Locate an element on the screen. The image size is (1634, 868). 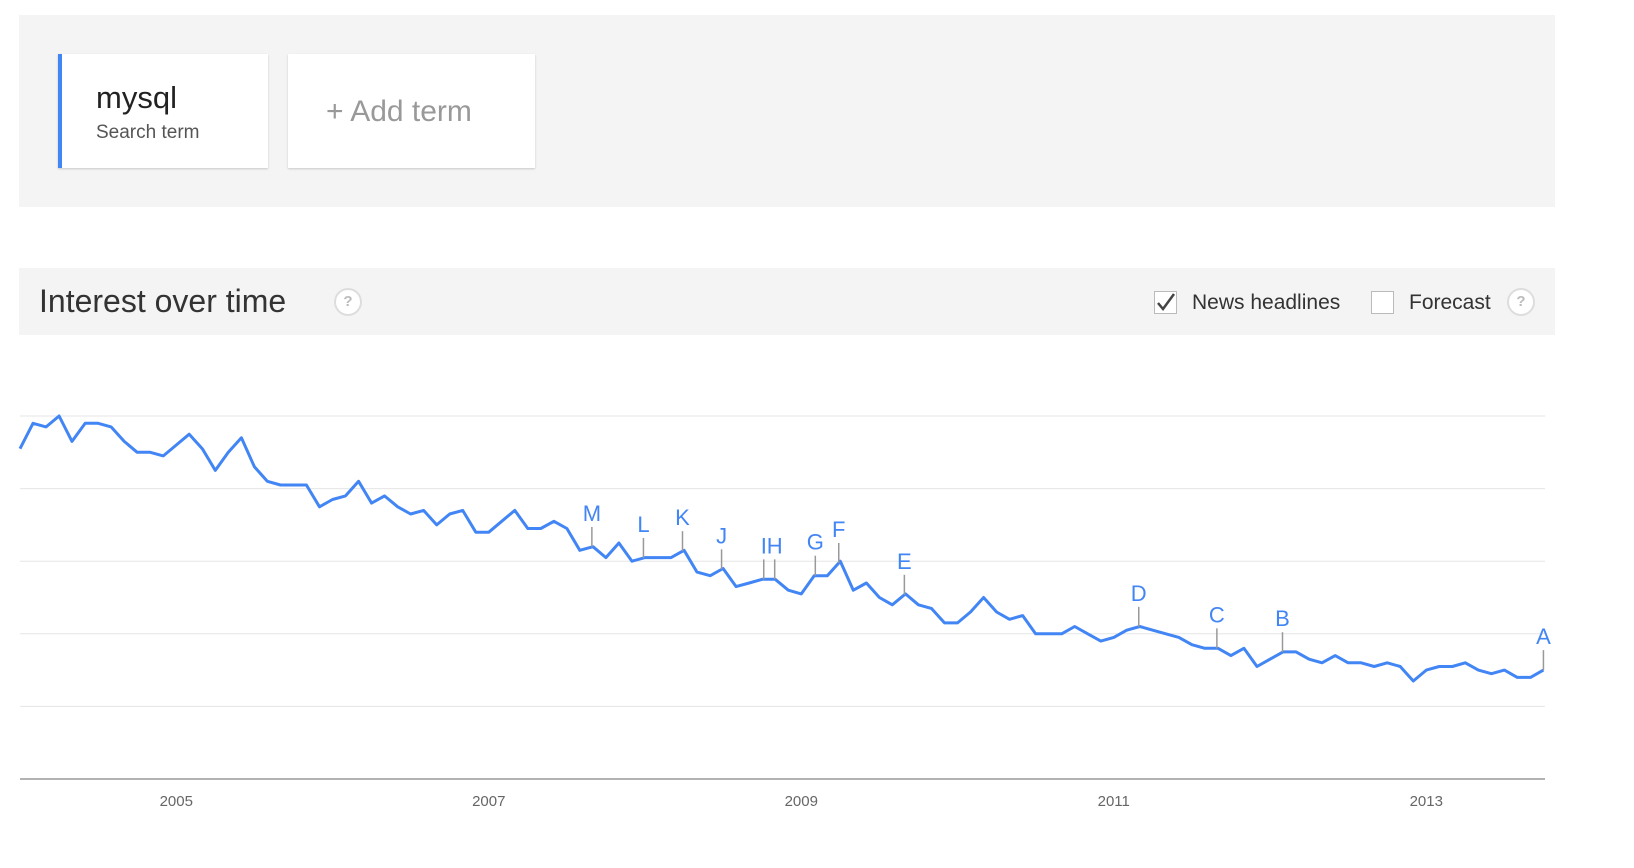
x-tick-label: 2013 is located at coordinates (1426, 801).